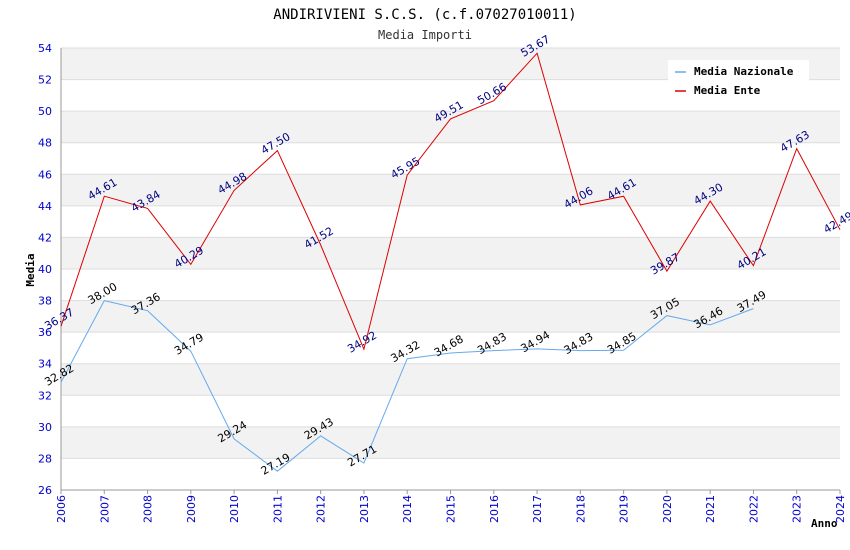 This screenshot has height=550, width=850. I want to click on y-tick-label: 54, so click(45, 48).